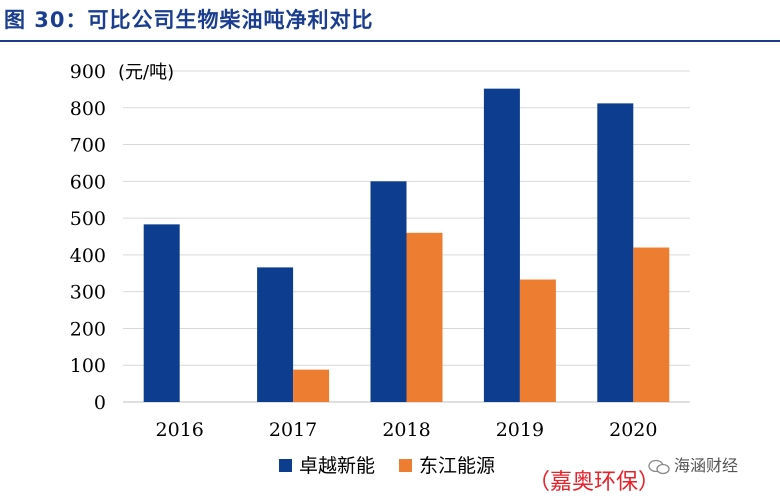 The image size is (780, 497). Describe the element at coordinates (633, 430) in the screenshot. I see `x-tick-label: 2020` at that location.